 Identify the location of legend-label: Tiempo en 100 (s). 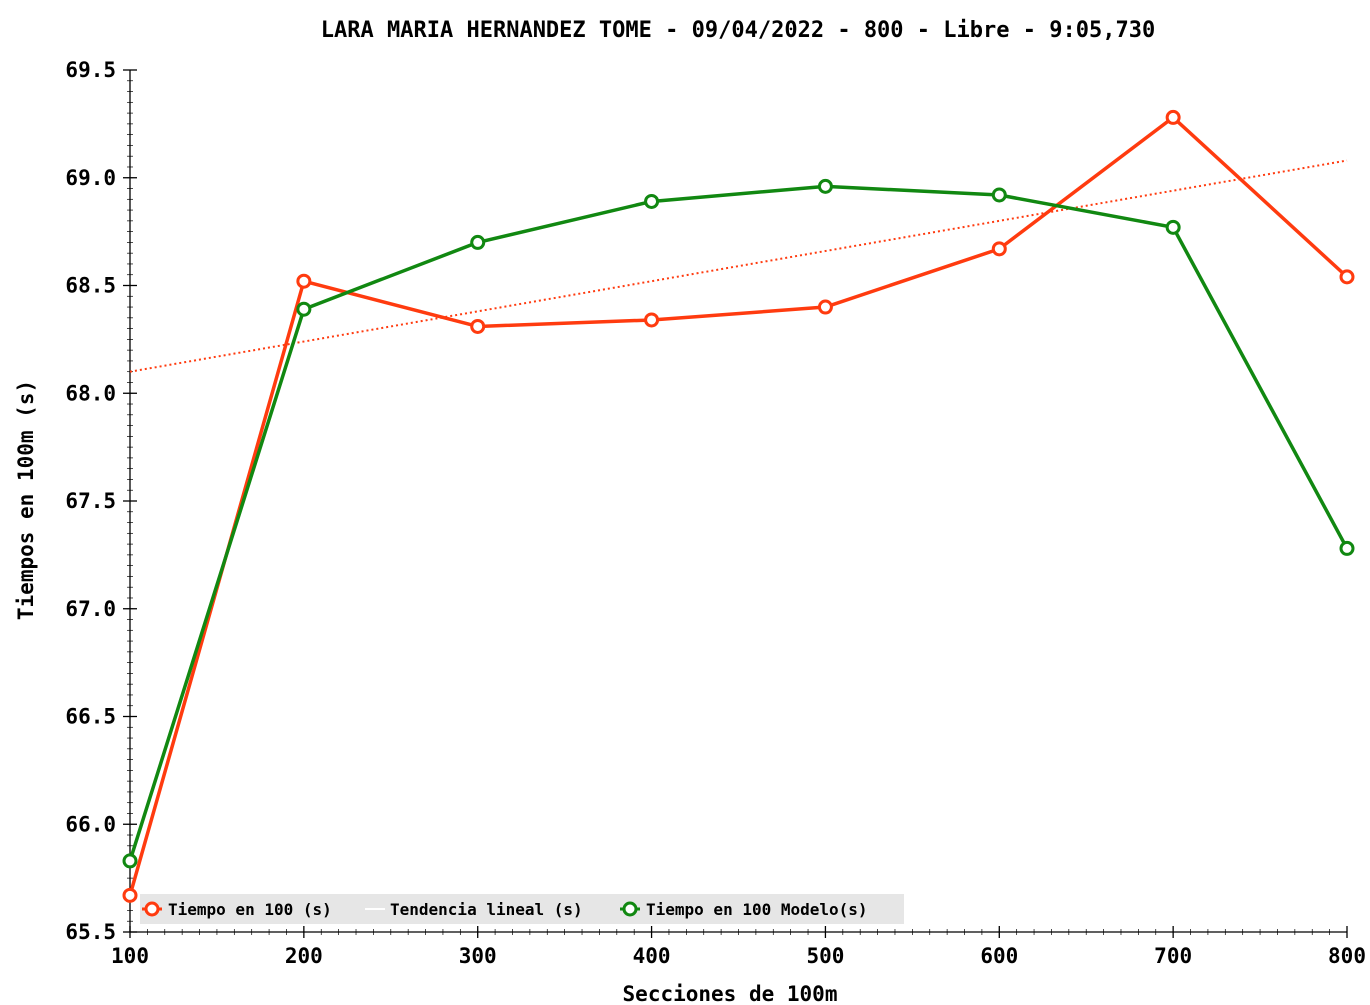
(250, 909).